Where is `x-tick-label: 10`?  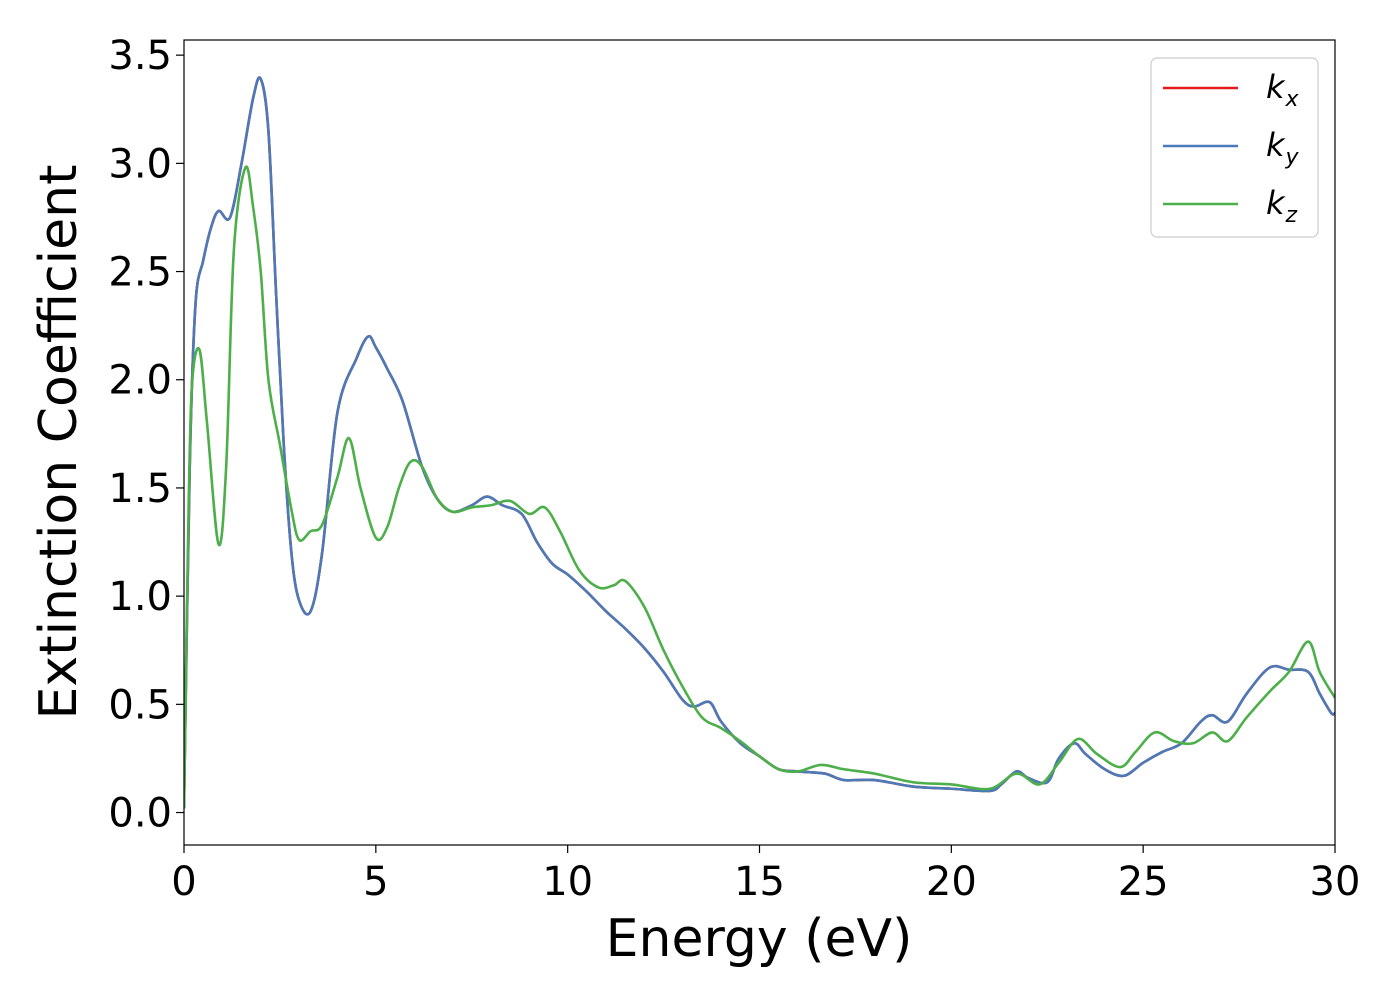
x-tick-label: 10 is located at coordinates (567, 882).